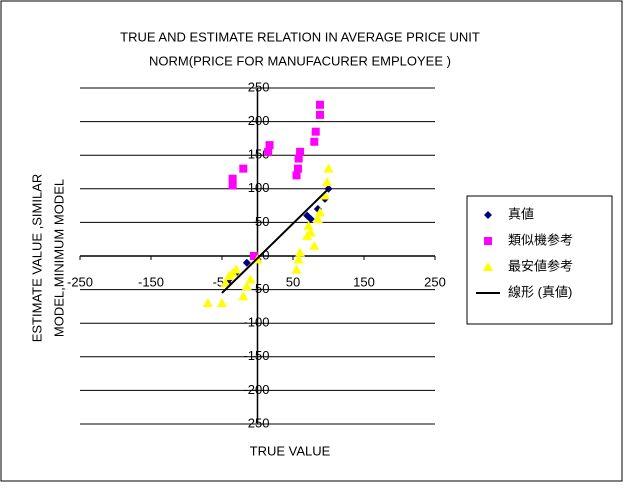  What do you see at coordinates (259, 120) in the screenshot?
I see `y-tick-label: 200` at bounding box center [259, 120].